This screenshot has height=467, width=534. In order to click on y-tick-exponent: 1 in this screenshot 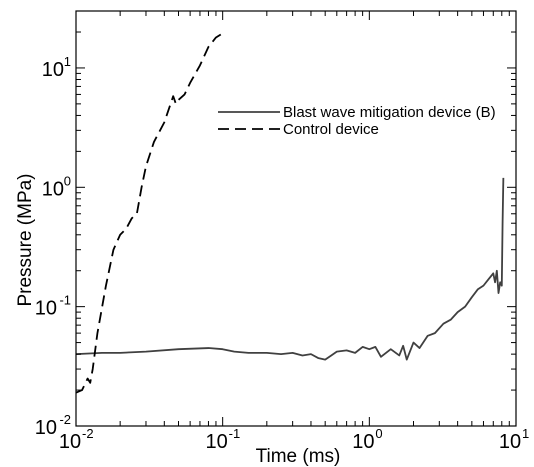, I will do `click(67, 61)`.